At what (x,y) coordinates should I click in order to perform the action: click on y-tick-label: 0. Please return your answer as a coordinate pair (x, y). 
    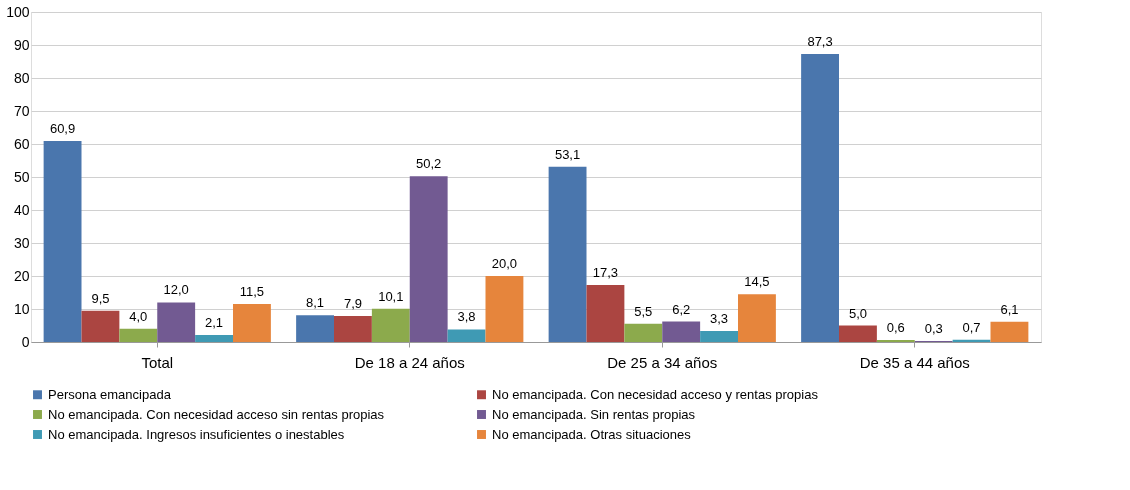
    Looking at the image, I should click on (25, 341).